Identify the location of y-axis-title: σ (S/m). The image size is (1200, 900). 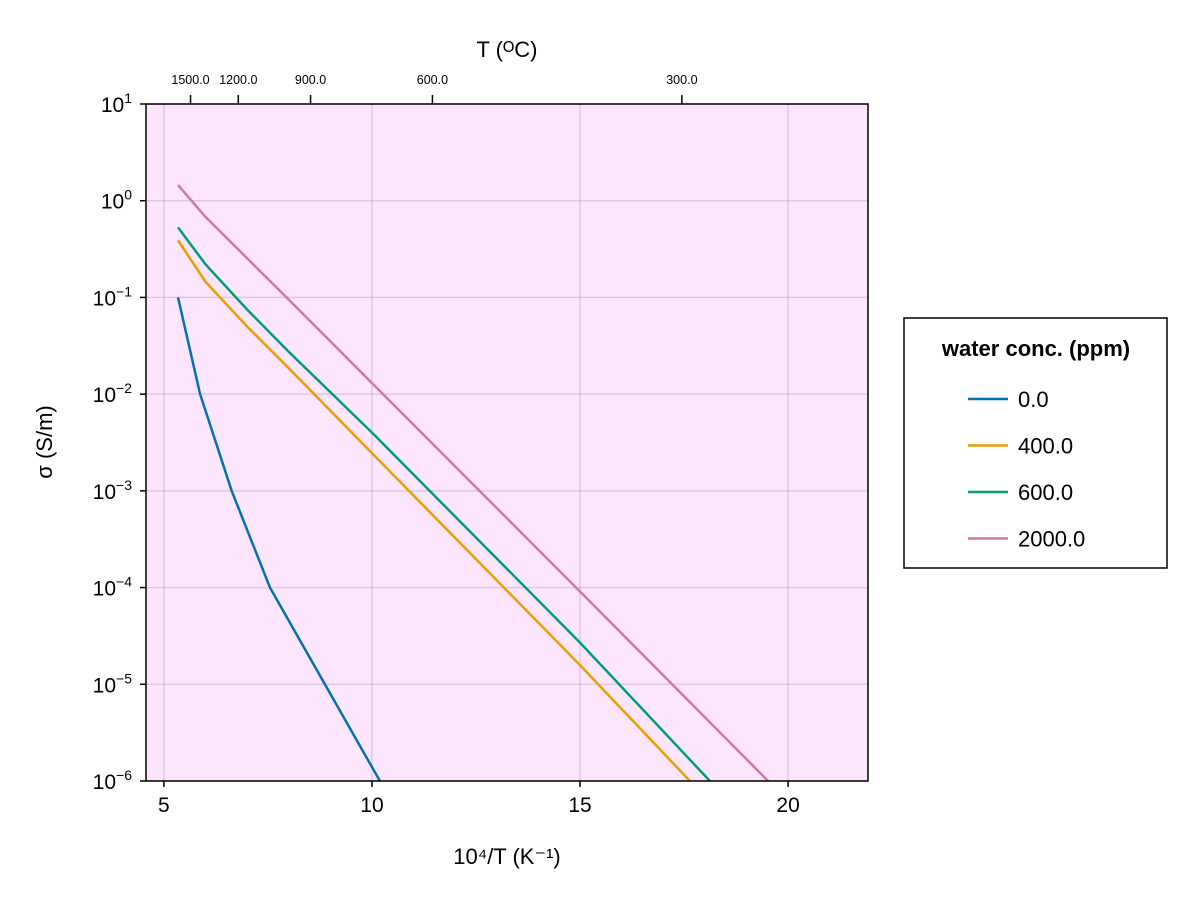
(44, 441).